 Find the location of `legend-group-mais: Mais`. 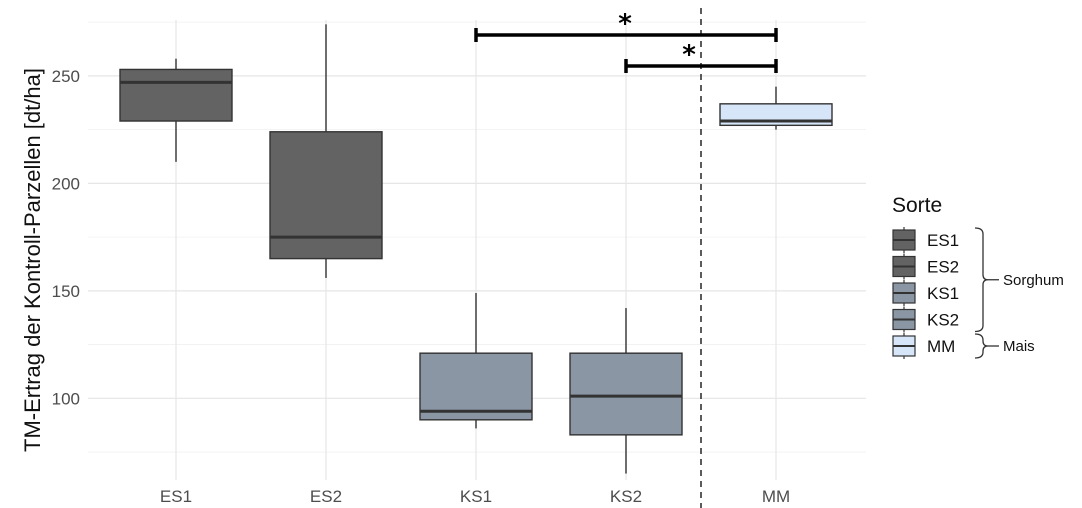

legend-group-mais: Mais is located at coordinates (1004, 346).